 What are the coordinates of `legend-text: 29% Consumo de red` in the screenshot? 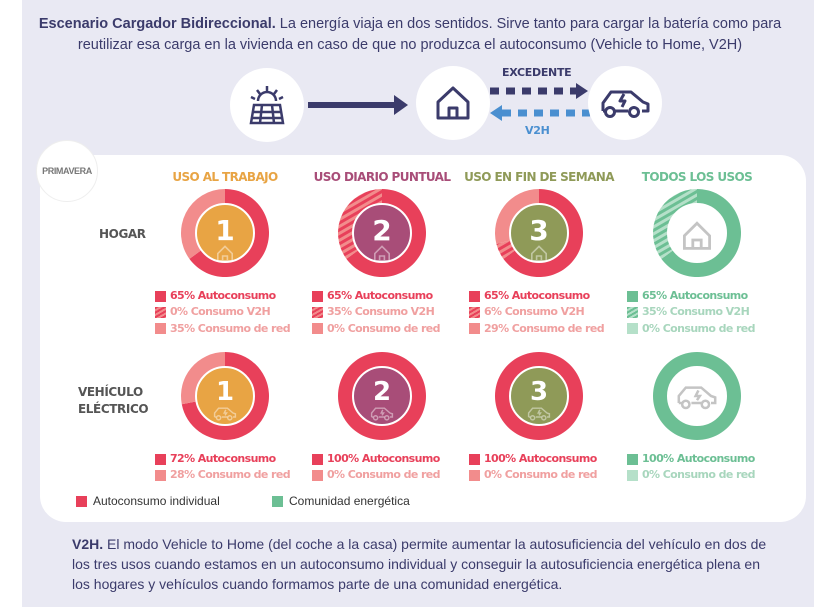 It's located at (544, 328).